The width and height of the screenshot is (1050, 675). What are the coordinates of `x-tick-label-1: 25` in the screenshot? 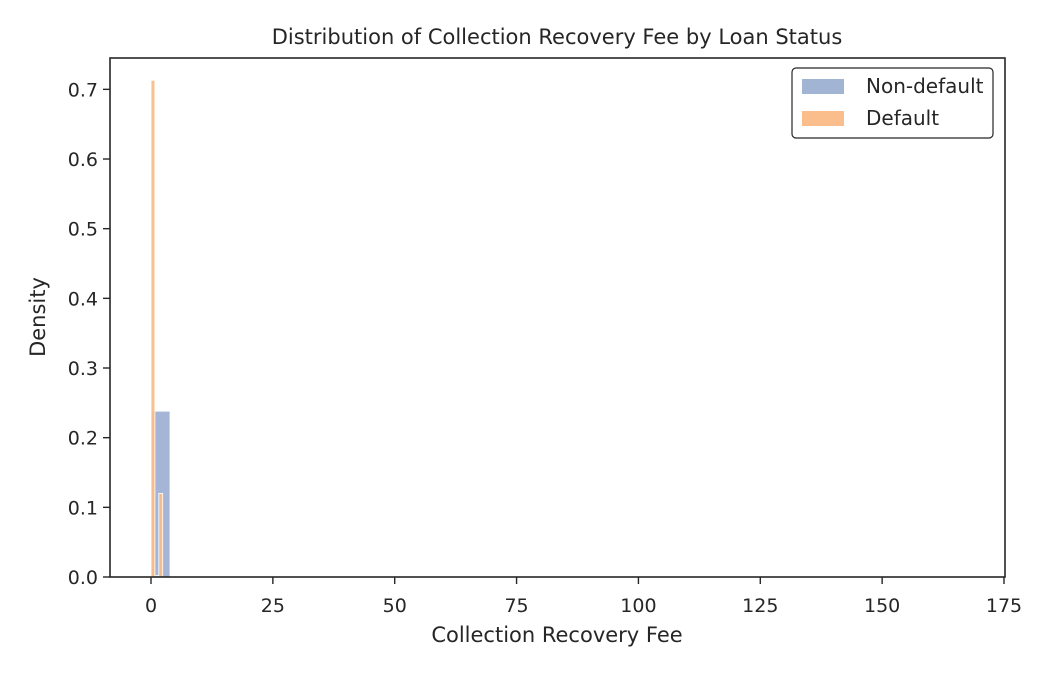 It's located at (273, 606).